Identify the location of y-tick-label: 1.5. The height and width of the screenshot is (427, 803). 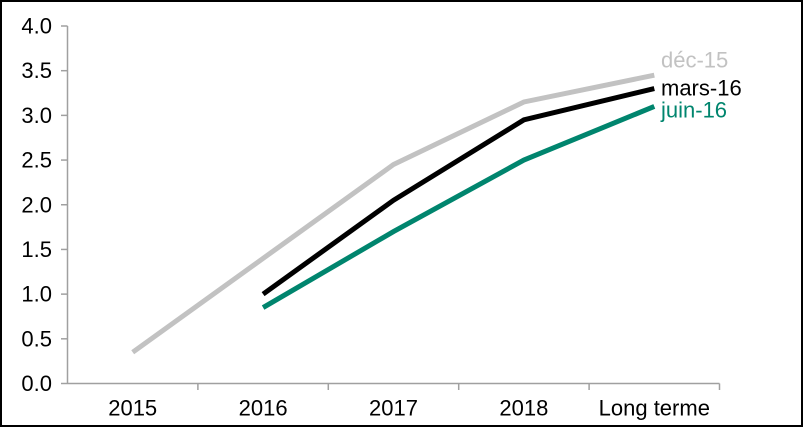
(36, 249).